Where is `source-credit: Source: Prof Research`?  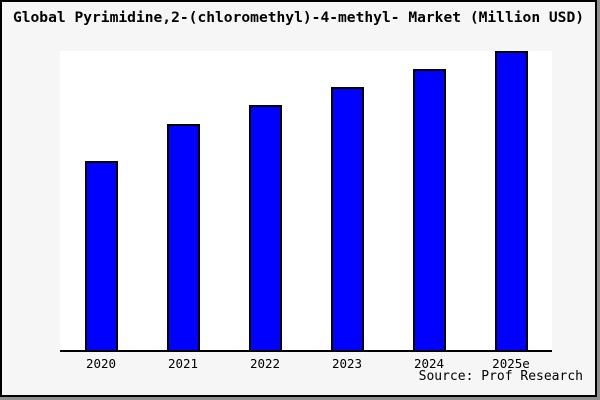
source-credit: Source: Prof Research is located at coordinates (500, 376).